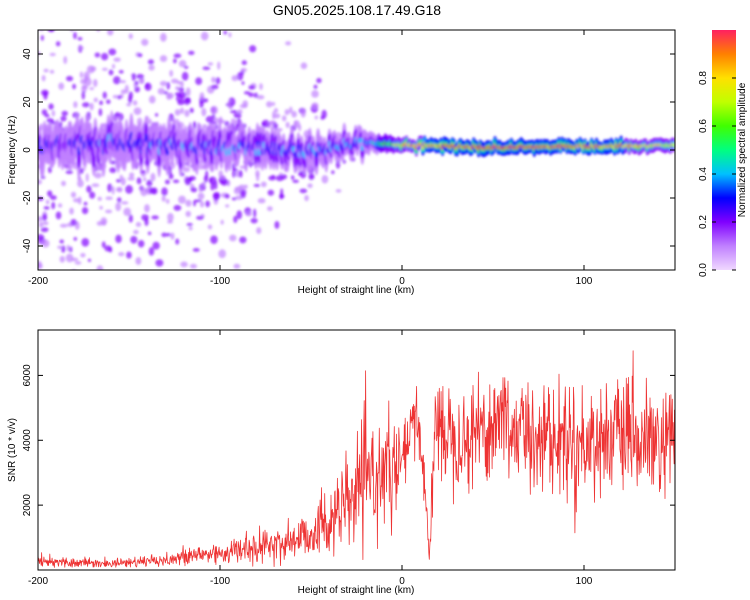  I want to click on colorbar-tick-label: 0.2, so click(703, 222).